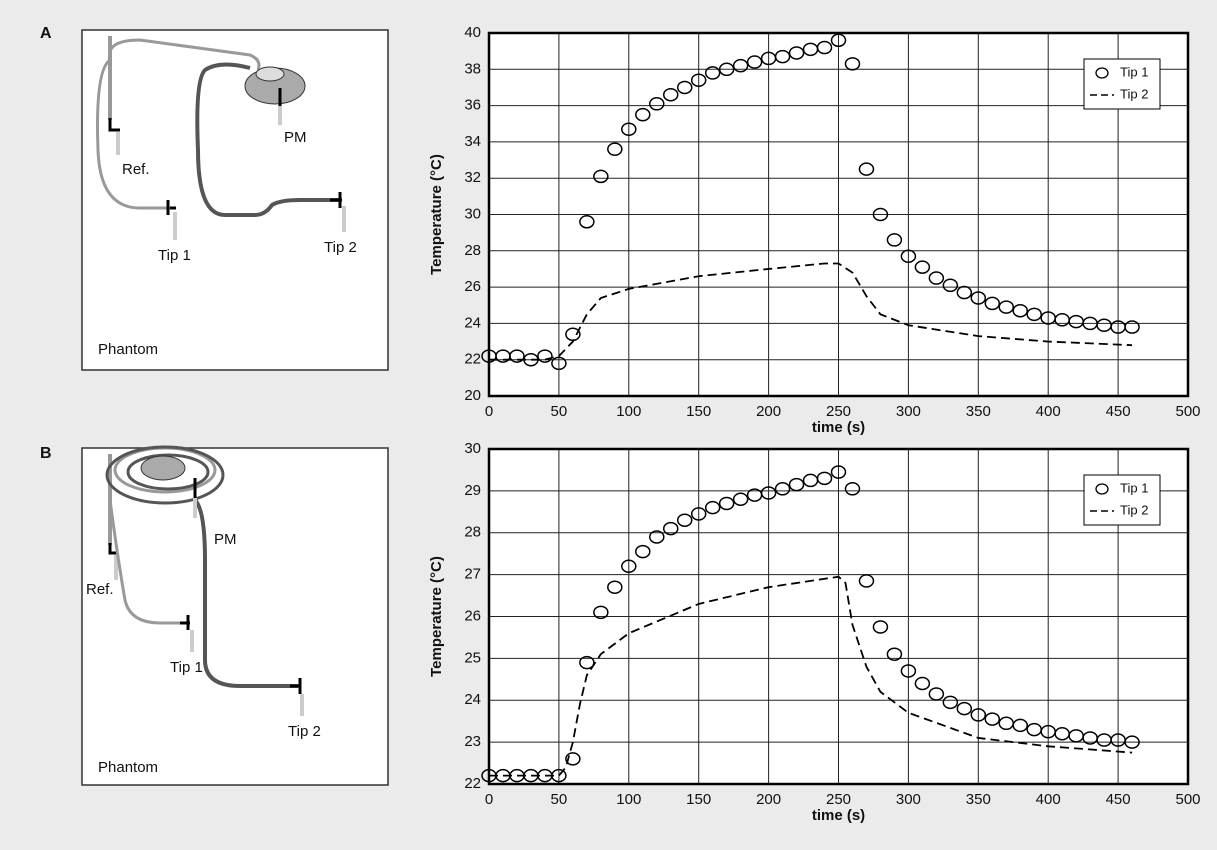  I want to click on diagram-a, so click(221, 138).